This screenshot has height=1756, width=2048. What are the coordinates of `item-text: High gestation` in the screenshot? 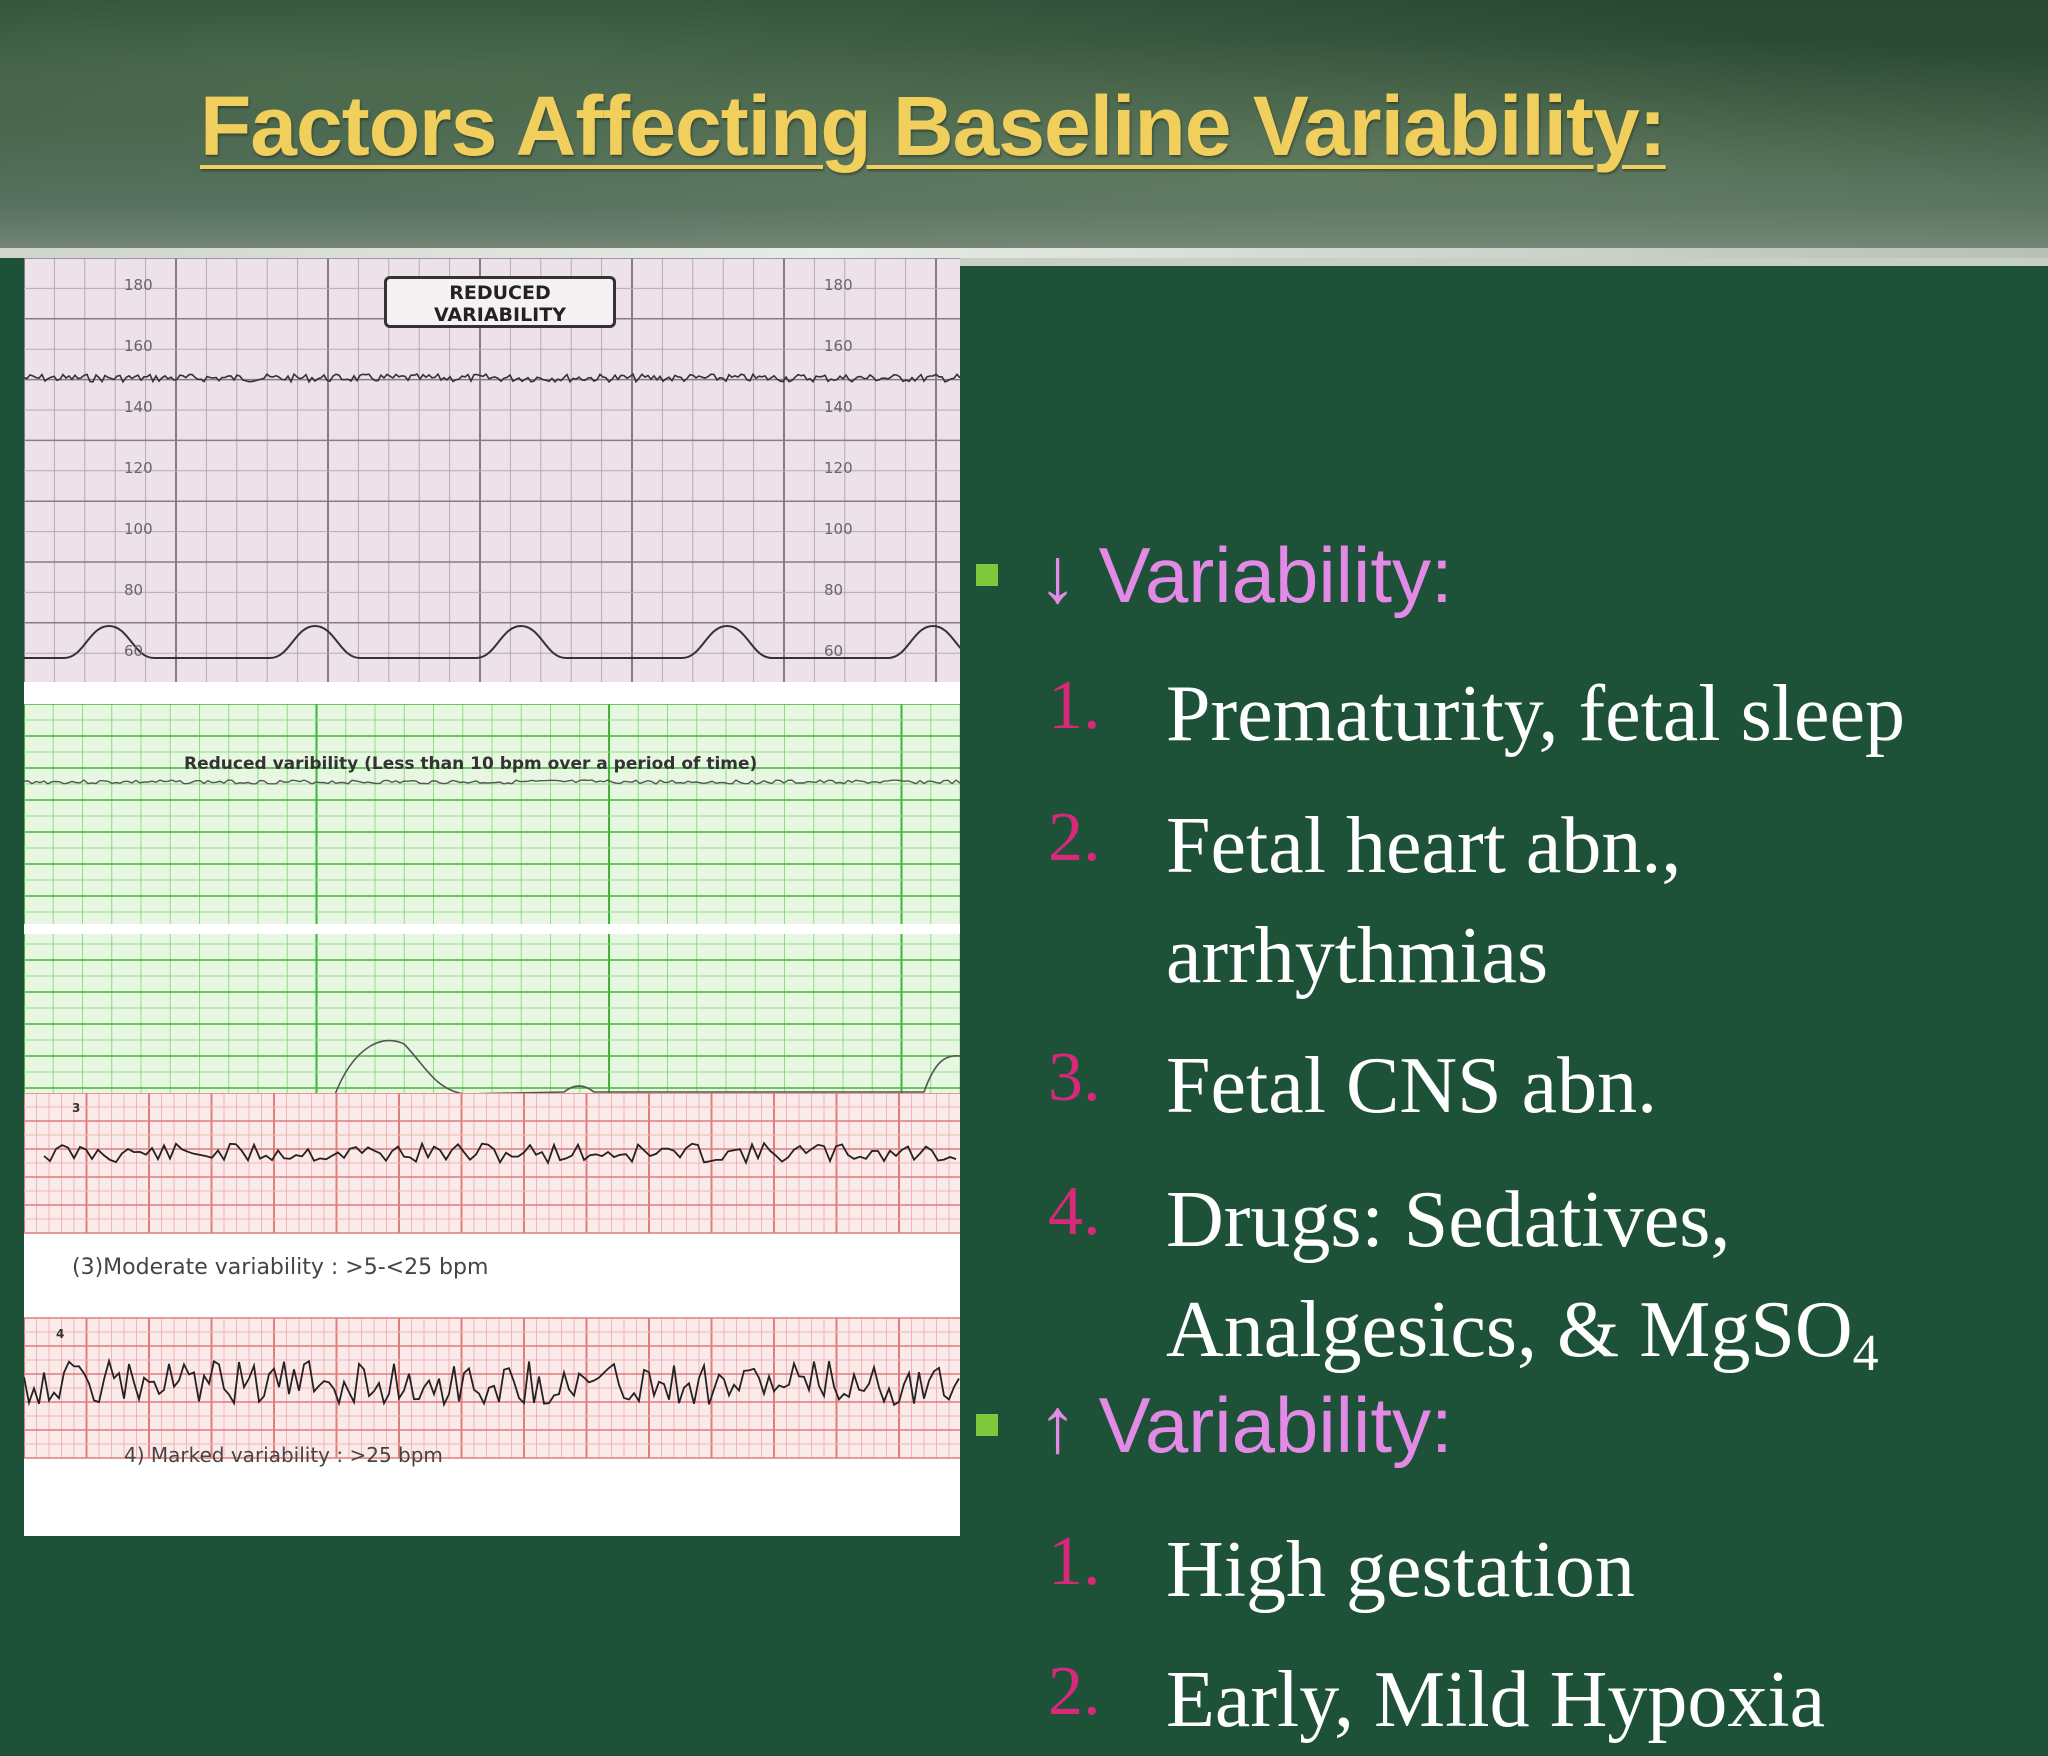 It's located at (1400, 1570).